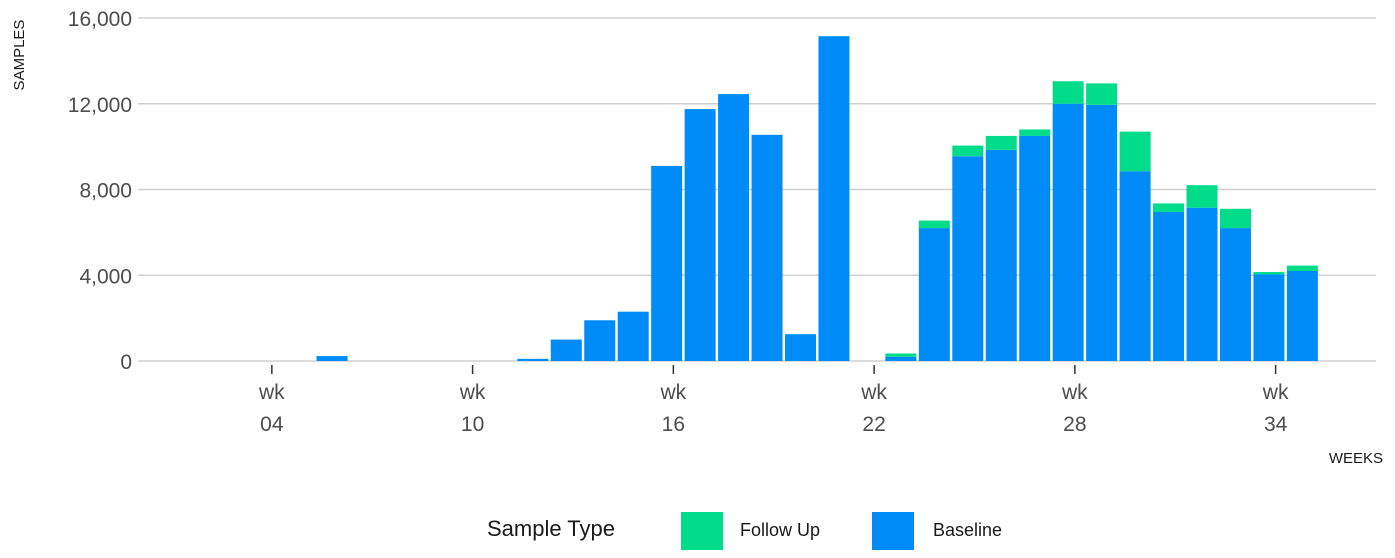 The height and width of the screenshot is (558, 1395). Describe the element at coordinates (105, 276) in the screenshot. I see `y-tick-label: 4,000` at that location.